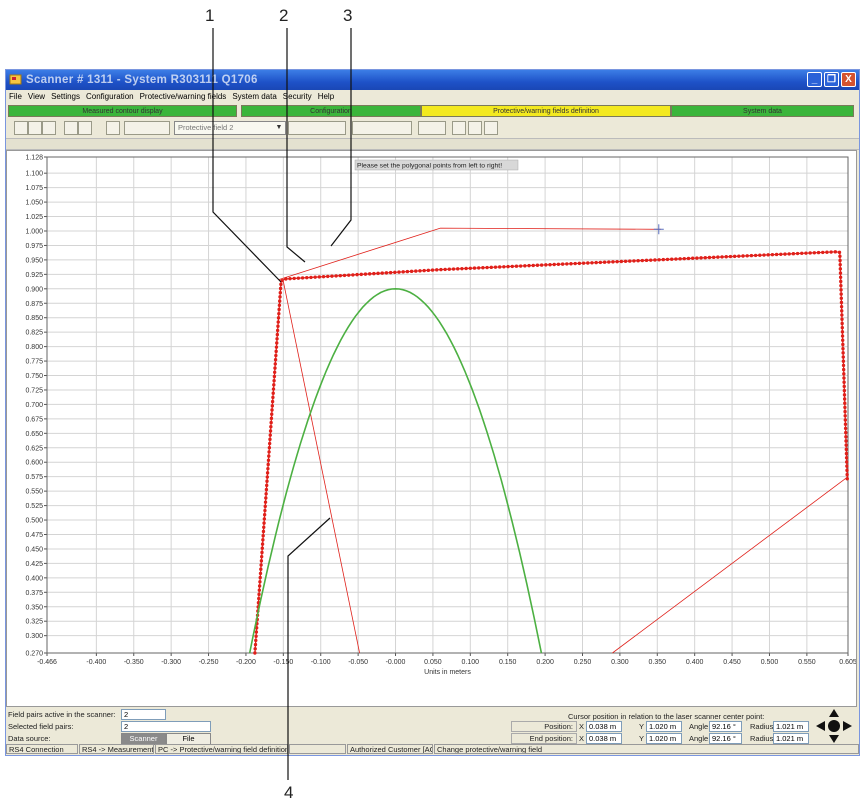 The height and width of the screenshot is (806, 862). I want to click on app-icon, so click(15, 79).